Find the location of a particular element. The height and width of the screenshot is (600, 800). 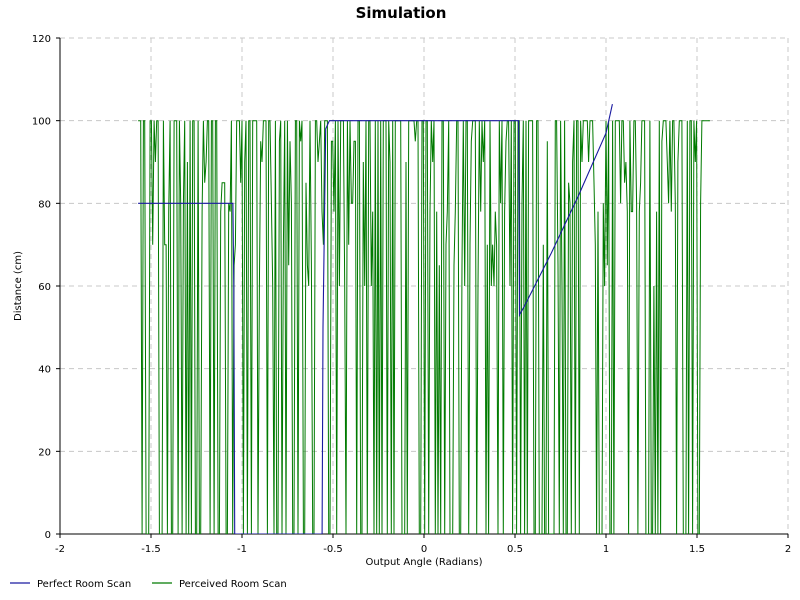

y-tick-label: 0 is located at coordinates (48, 535).